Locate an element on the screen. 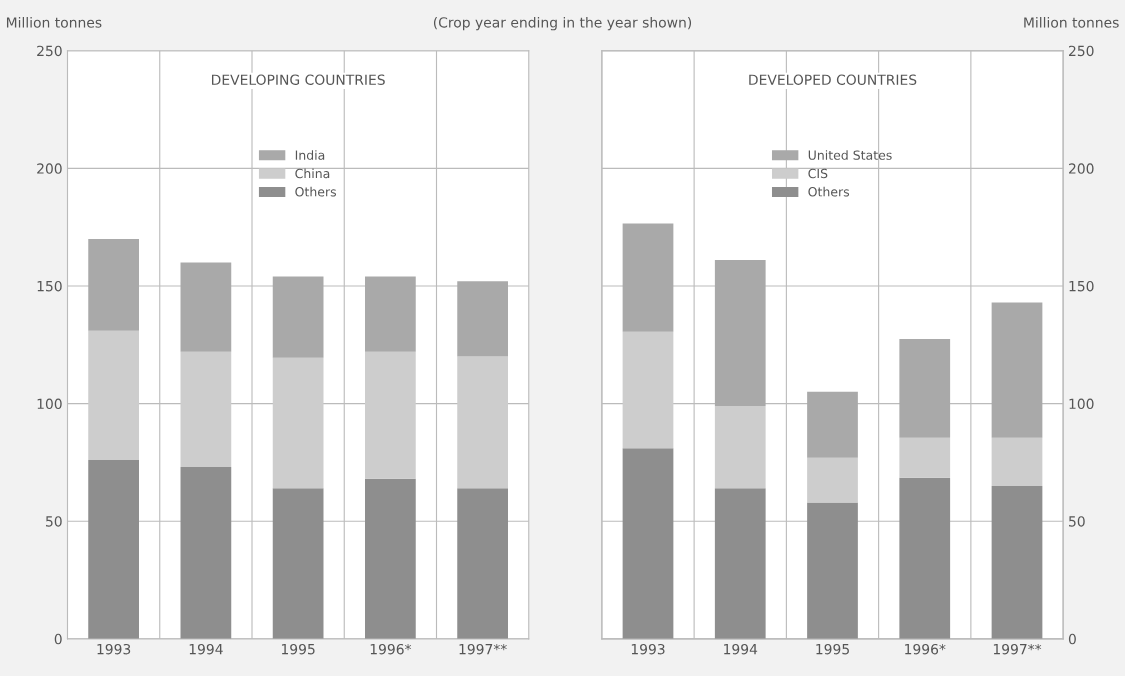  y2-tick-label: 200 is located at coordinates (1081, 168).